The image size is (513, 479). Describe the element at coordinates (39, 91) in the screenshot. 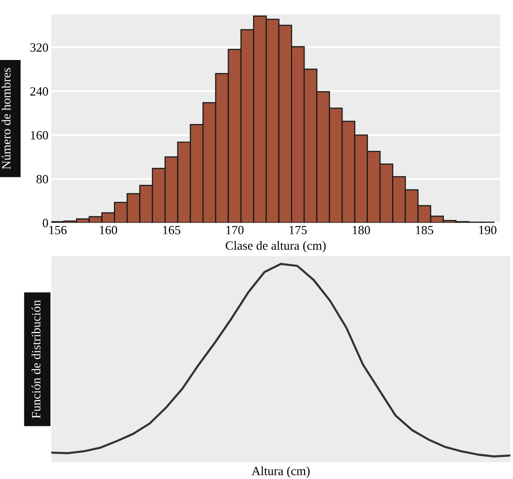

I see `y-tick-label: 240` at that location.